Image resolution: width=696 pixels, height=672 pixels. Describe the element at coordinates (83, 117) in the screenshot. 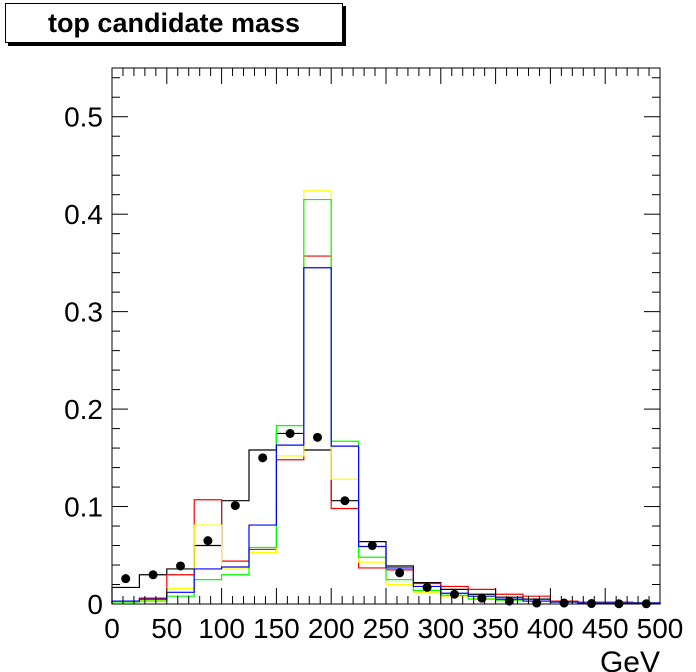

I see `y-tick-label: 0.5` at that location.